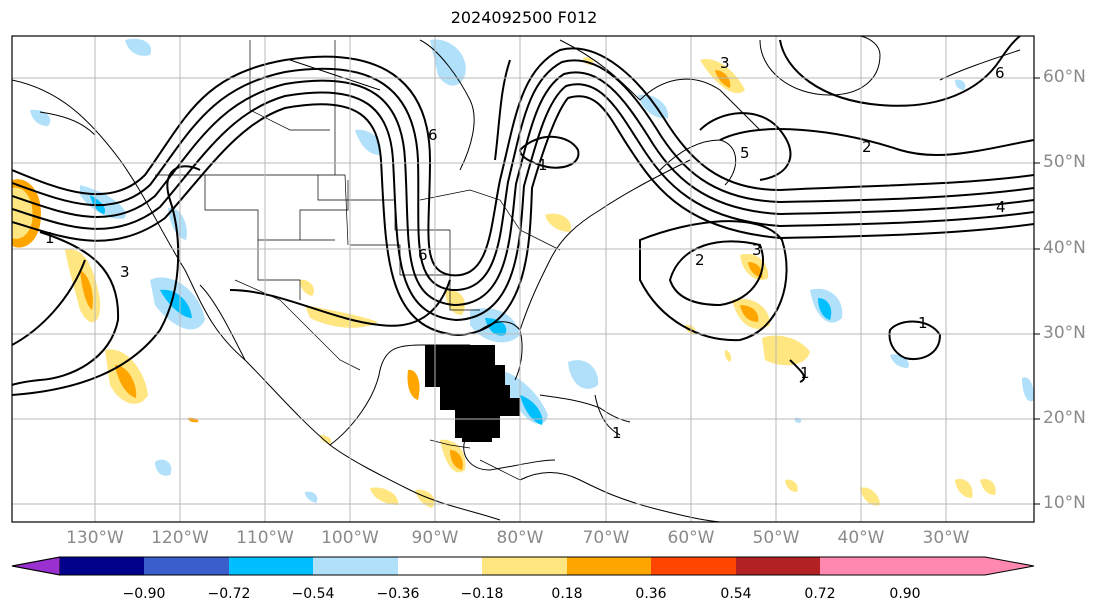 This screenshot has height=615, width=1105. Describe the element at coordinates (776, 538) in the screenshot. I see `lon-label: 50°W` at that location.